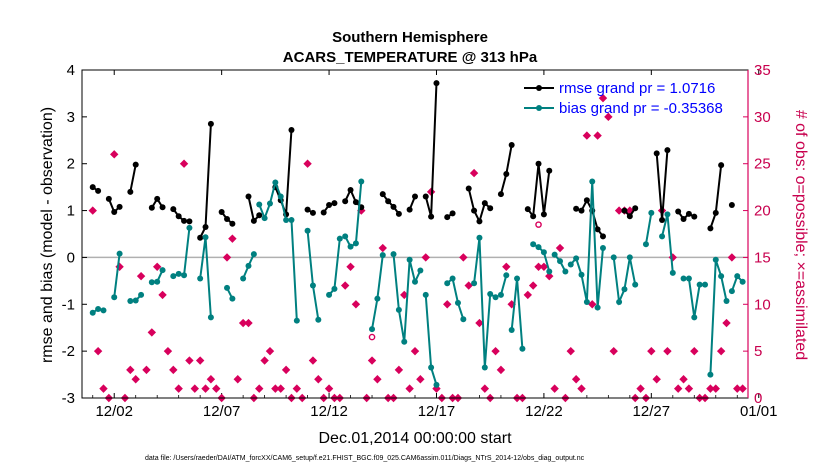  What do you see at coordinates (71, 257) in the screenshot?
I see `y-tick-label: 0` at bounding box center [71, 257].